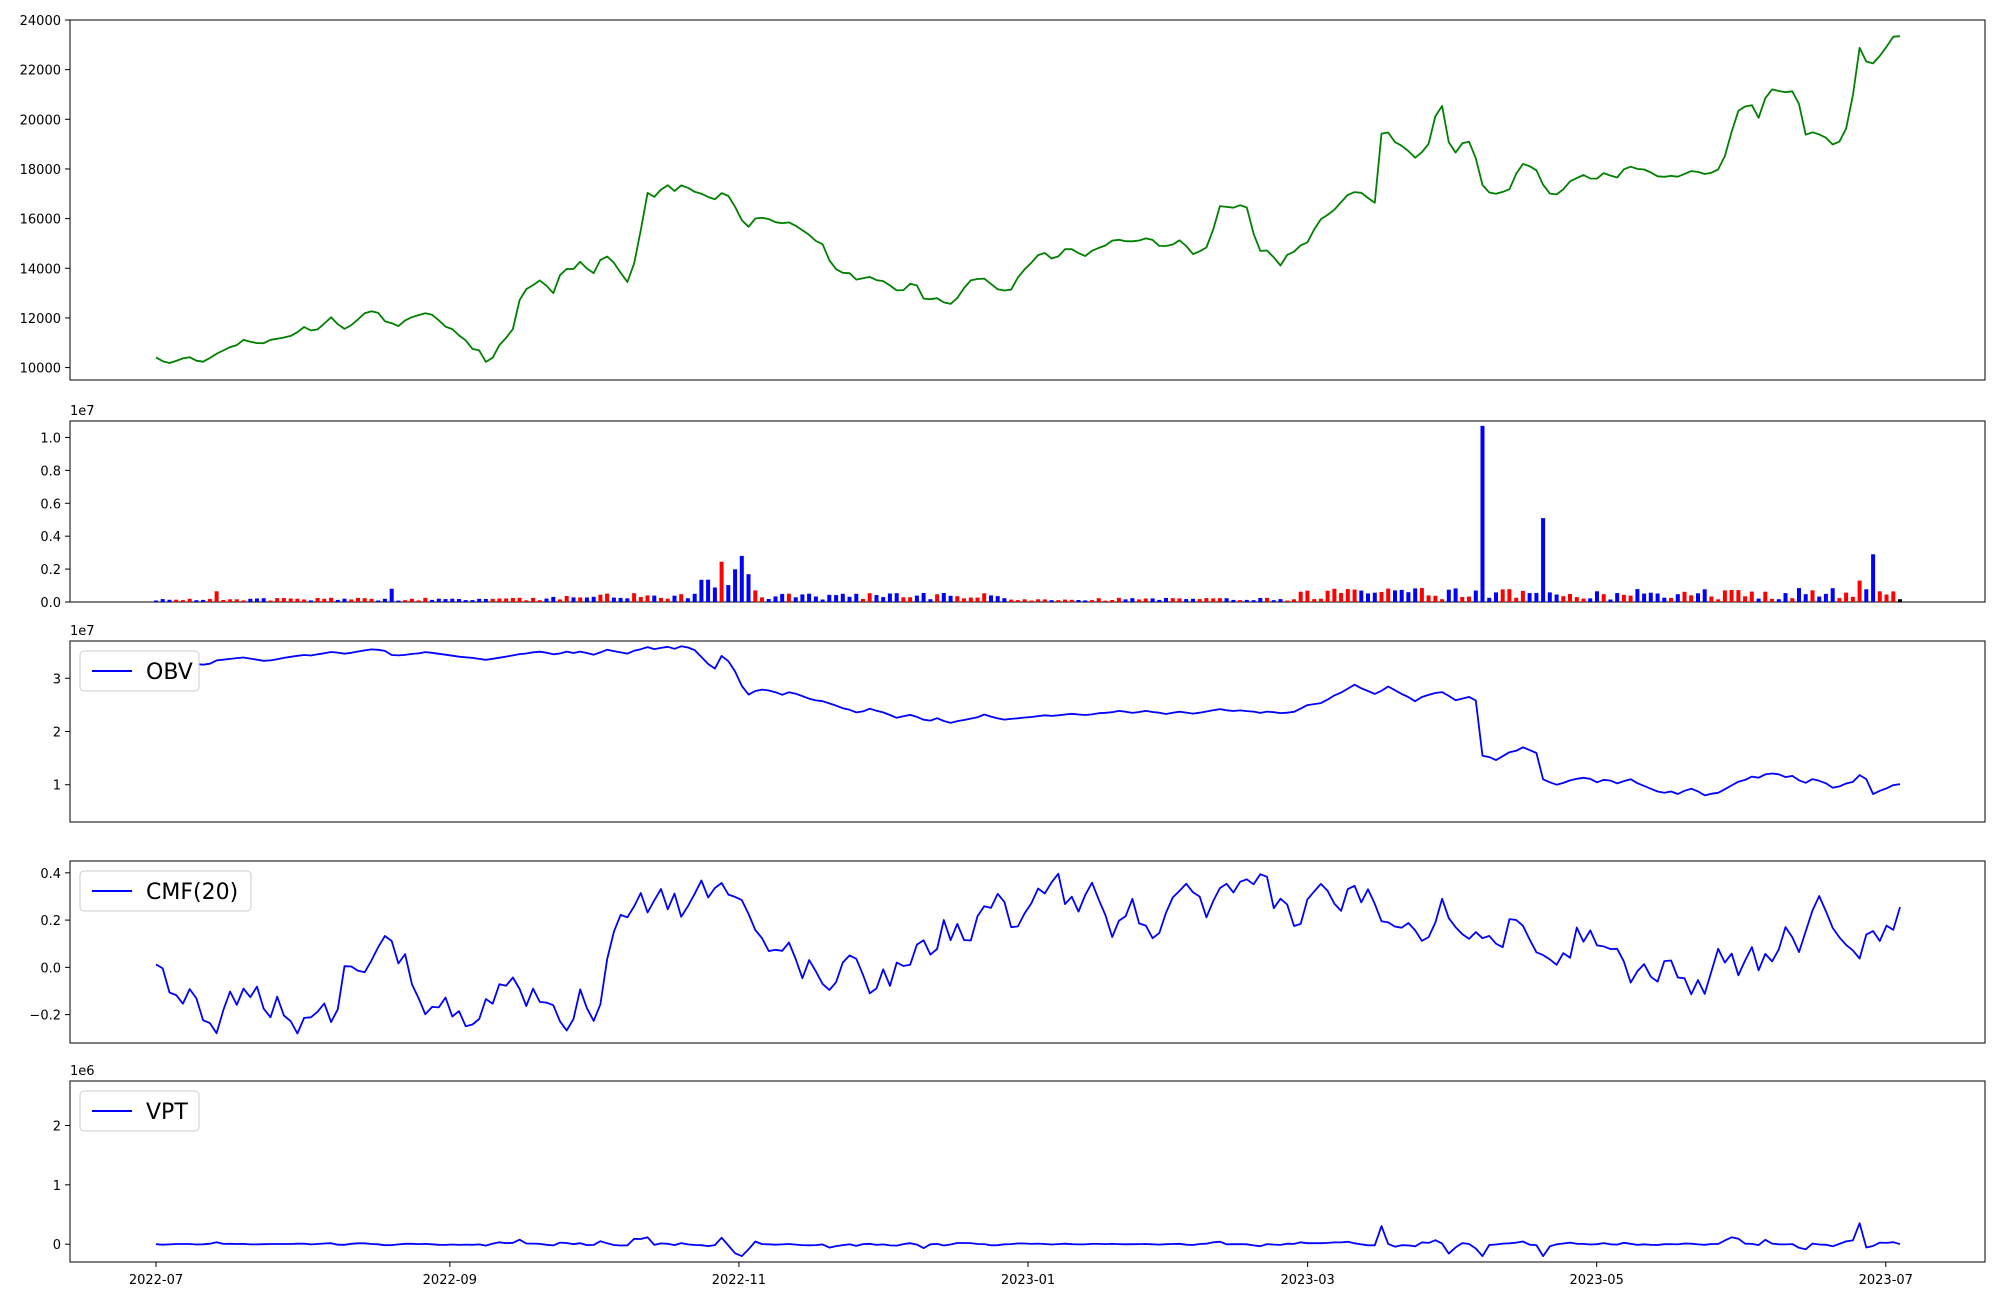 The image size is (2000, 1300). I want to click on price-ytick-label-6: 22000, so click(40, 71).